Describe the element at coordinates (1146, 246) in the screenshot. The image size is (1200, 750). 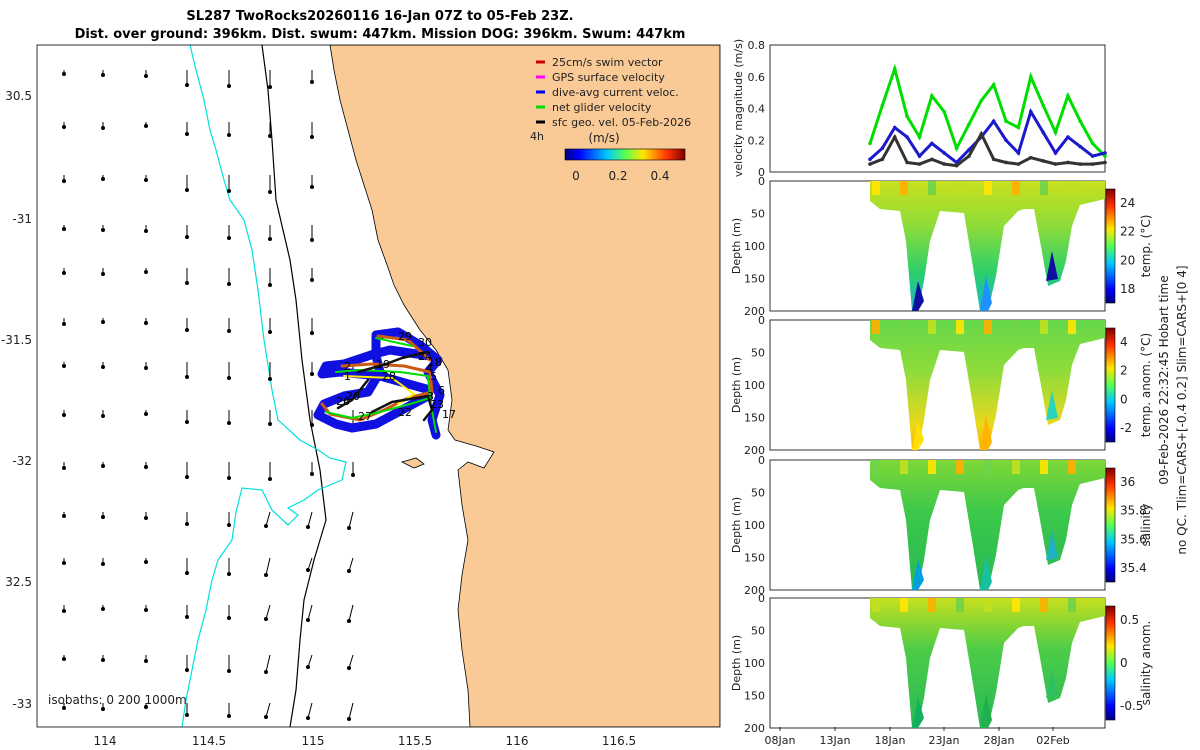
I see `section-cbar-label: temp. (°C)` at that location.